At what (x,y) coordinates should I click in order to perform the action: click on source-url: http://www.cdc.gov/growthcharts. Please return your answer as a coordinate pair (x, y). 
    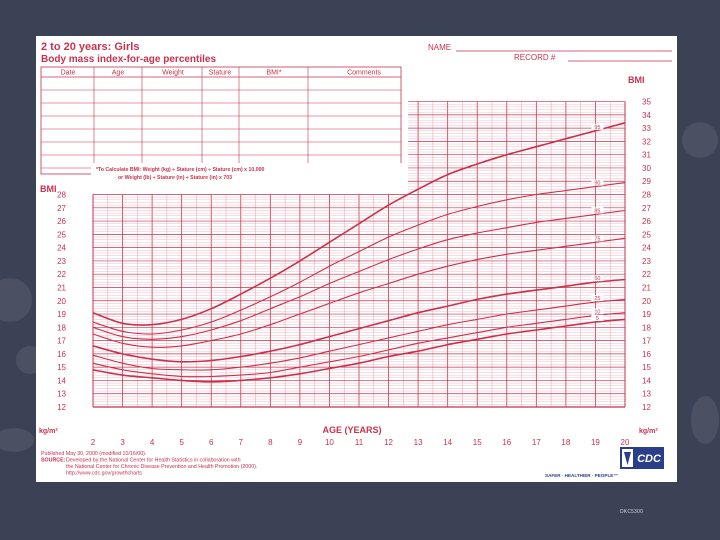
    Looking at the image, I should click on (104, 474).